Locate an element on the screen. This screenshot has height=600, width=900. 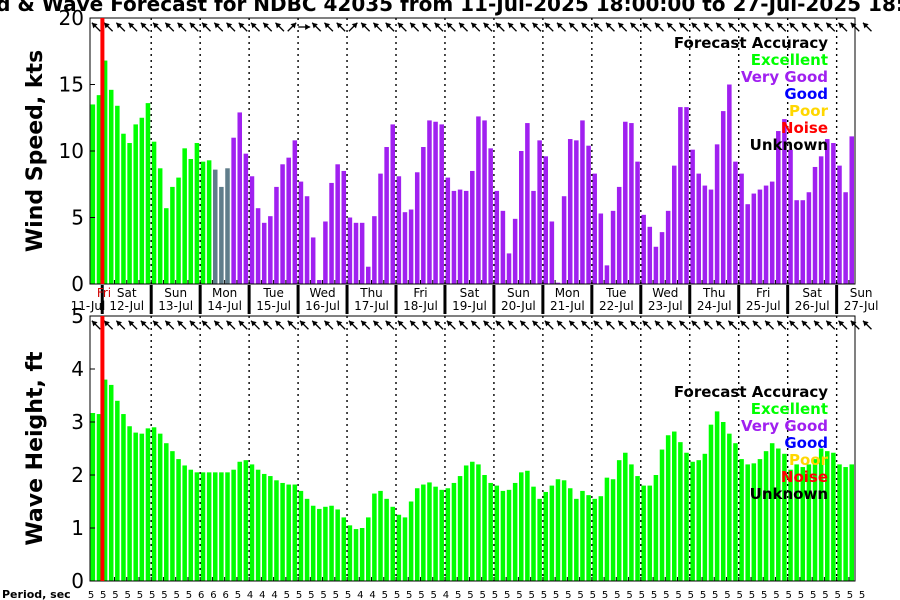
date-label: 21-Jul is located at coordinates (567, 306).